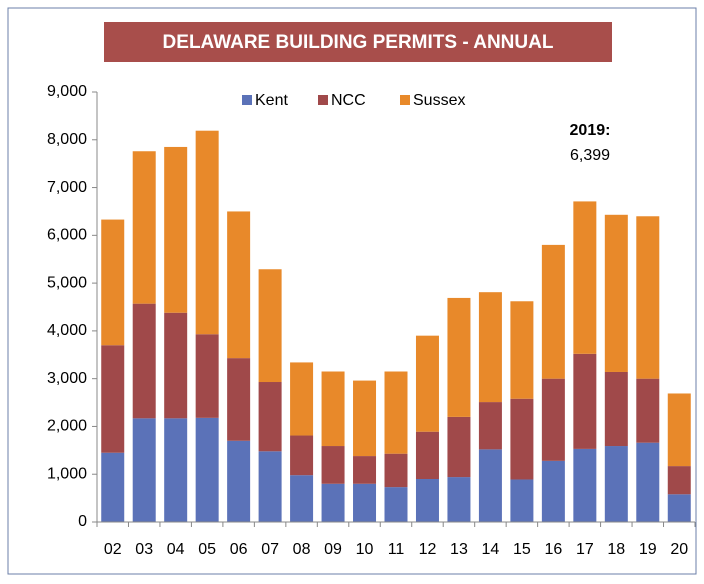  I want to click on x-tick-label: 13, so click(459, 549).